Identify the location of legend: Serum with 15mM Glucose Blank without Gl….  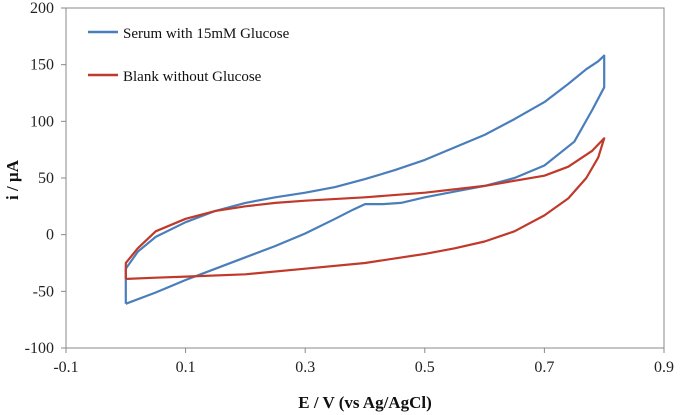
(189, 55).